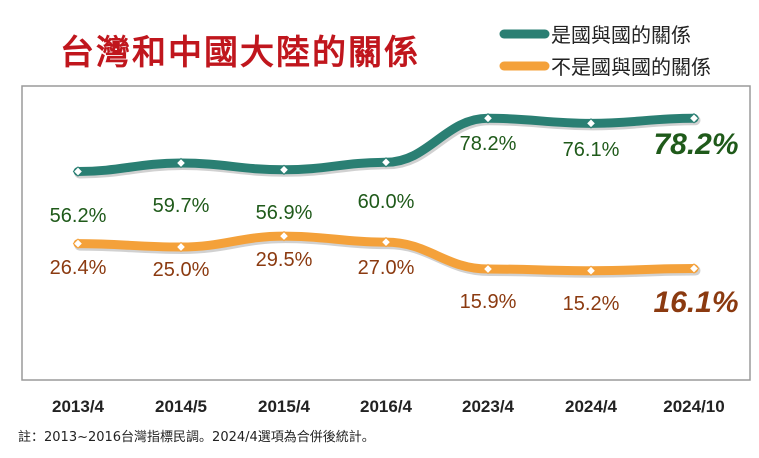 This screenshot has height=458, width=759. What do you see at coordinates (240, 53) in the screenshot?
I see `chart-title: 台灣和中國大陸的關係` at bounding box center [240, 53].